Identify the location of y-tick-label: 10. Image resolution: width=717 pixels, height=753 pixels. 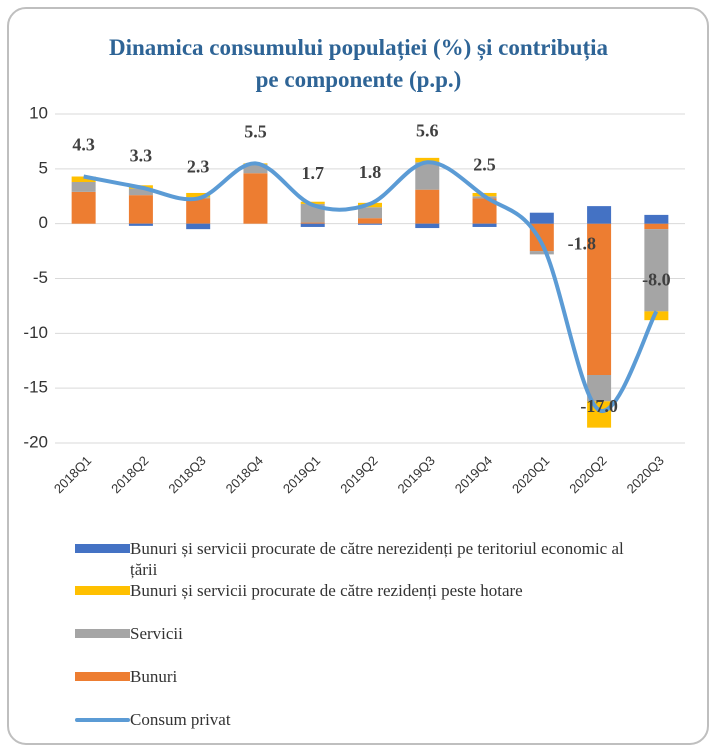
(38, 112).